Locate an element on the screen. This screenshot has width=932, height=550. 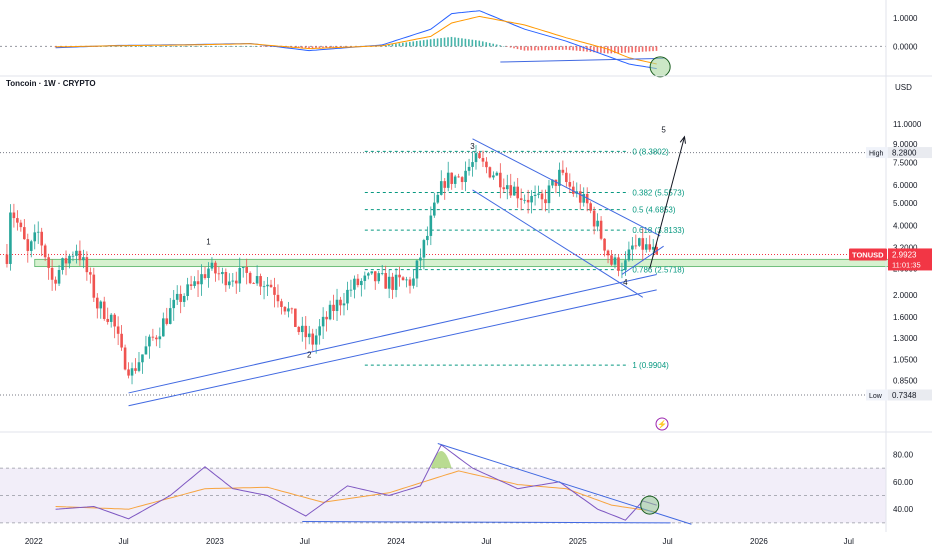
wave-label: 5 is located at coordinates (663, 130).